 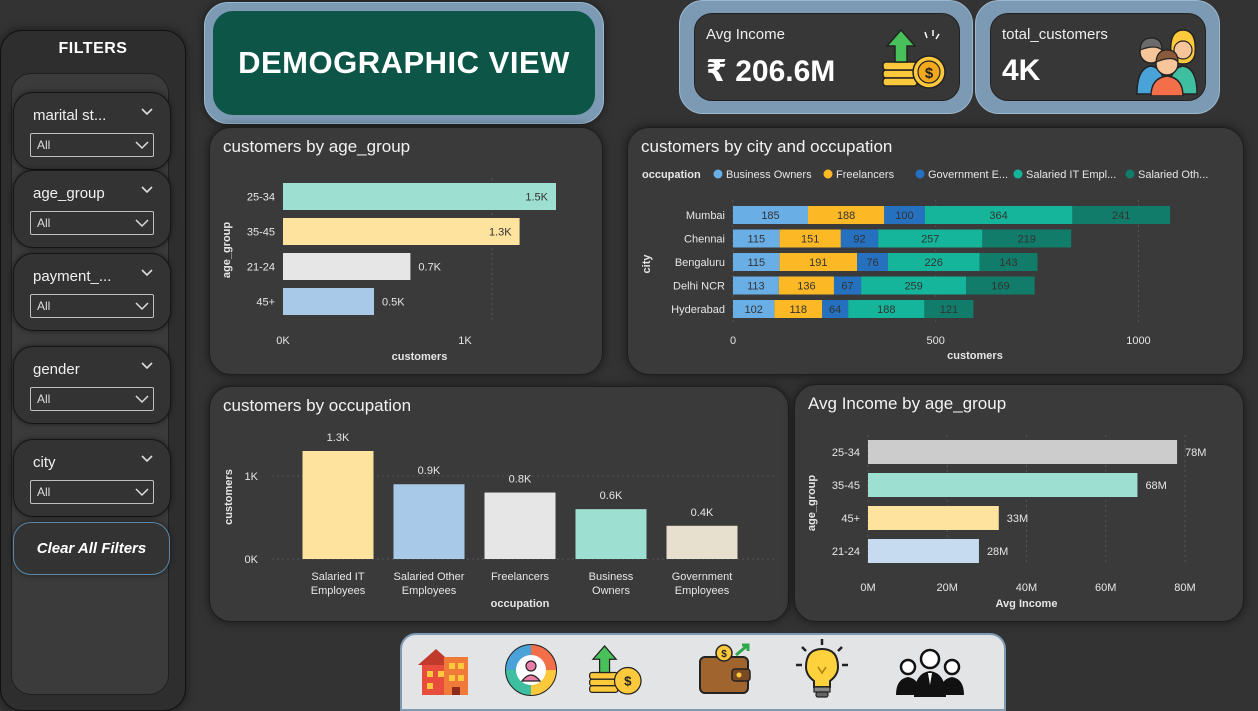 I want to click on data-label: 0.8K, so click(x=520, y=480).